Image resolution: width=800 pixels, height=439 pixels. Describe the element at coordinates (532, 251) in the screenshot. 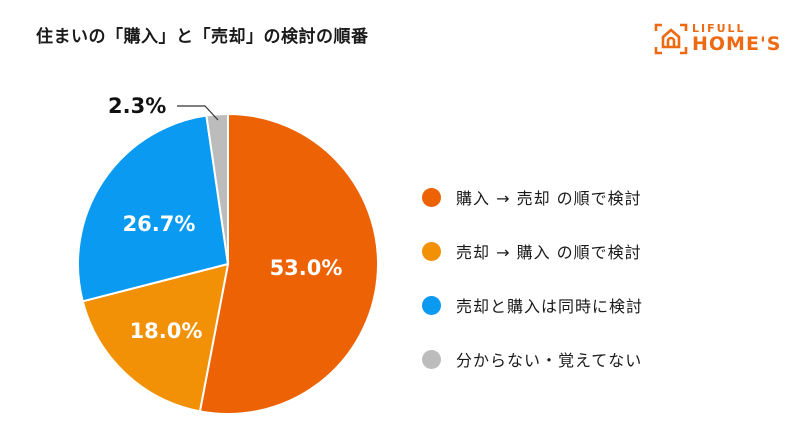

I see `legend-item-sell-first: 売却 → 購入 の順で検討` at that location.